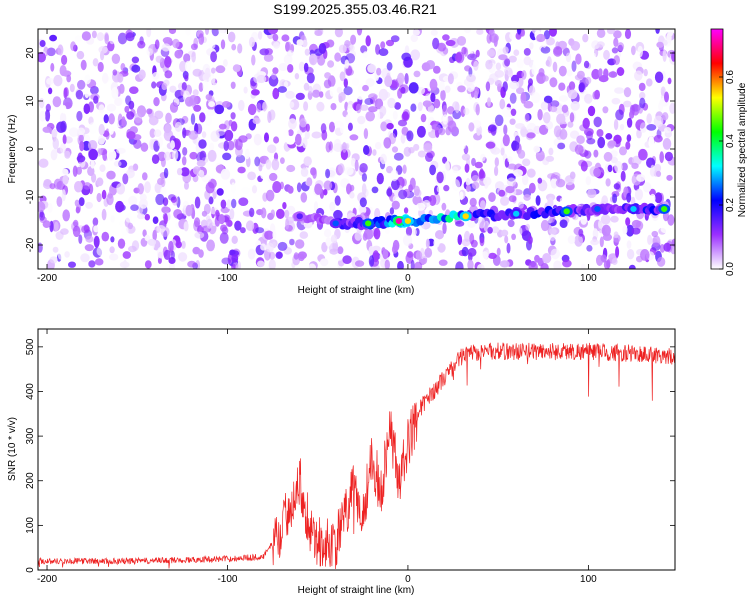  I want to click on spectrogram-y-axis-label: Frequency (Hz), so click(12, 149).